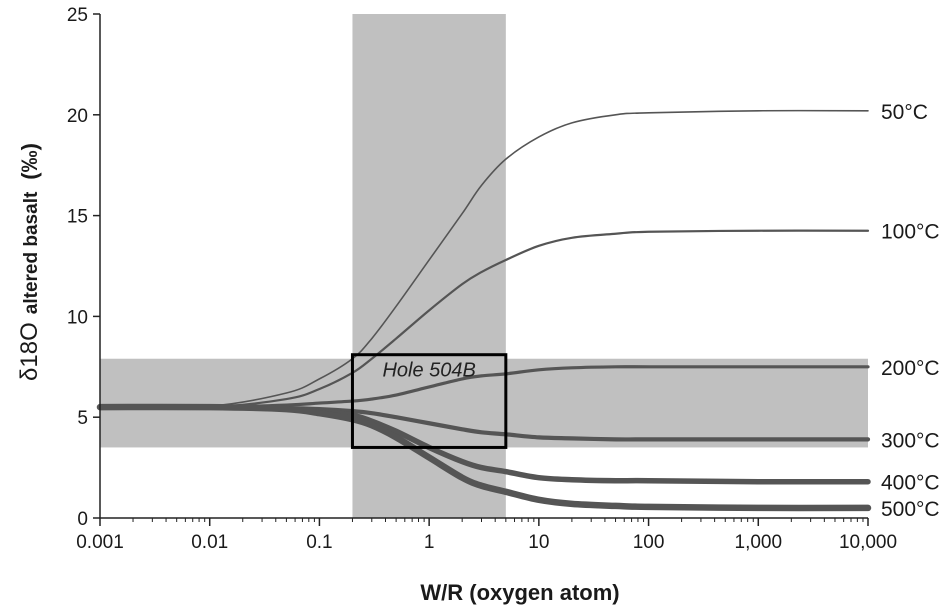 The width and height of the screenshot is (951, 614). Describe the element at coordinates (910, 483) in the screenshot. I see `series-label: 400°C` at that location.